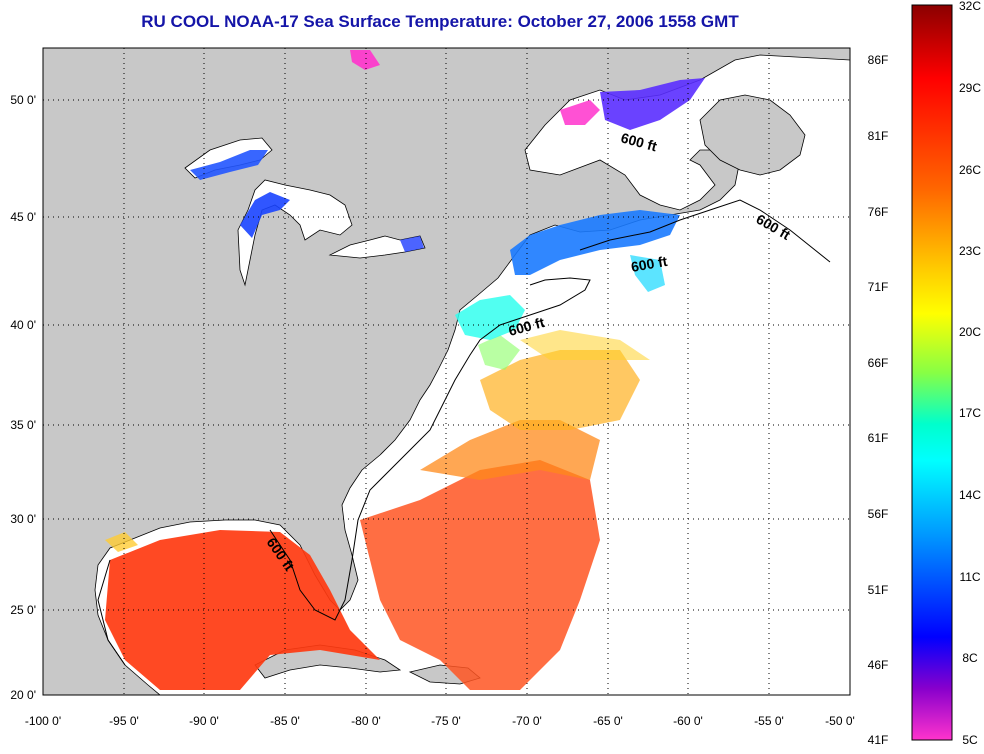 The height and width of the screenshot is (754, 984). Describe the element at coordinates (124, 721) in the screenshot. I see `lon-tick-label: -95 0'` at that location.